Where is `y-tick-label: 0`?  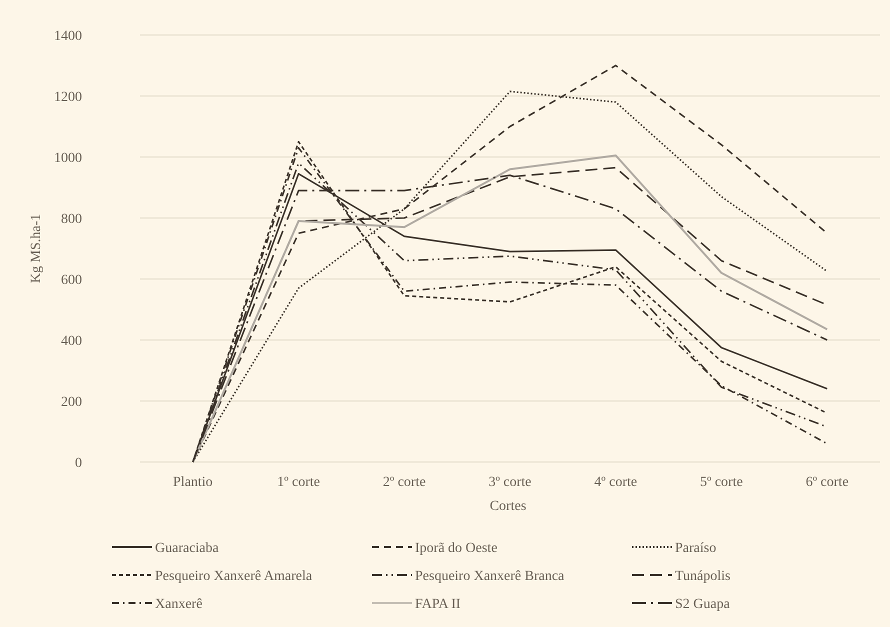 y-tick-label: 0 is located at coordinates (78, 463).